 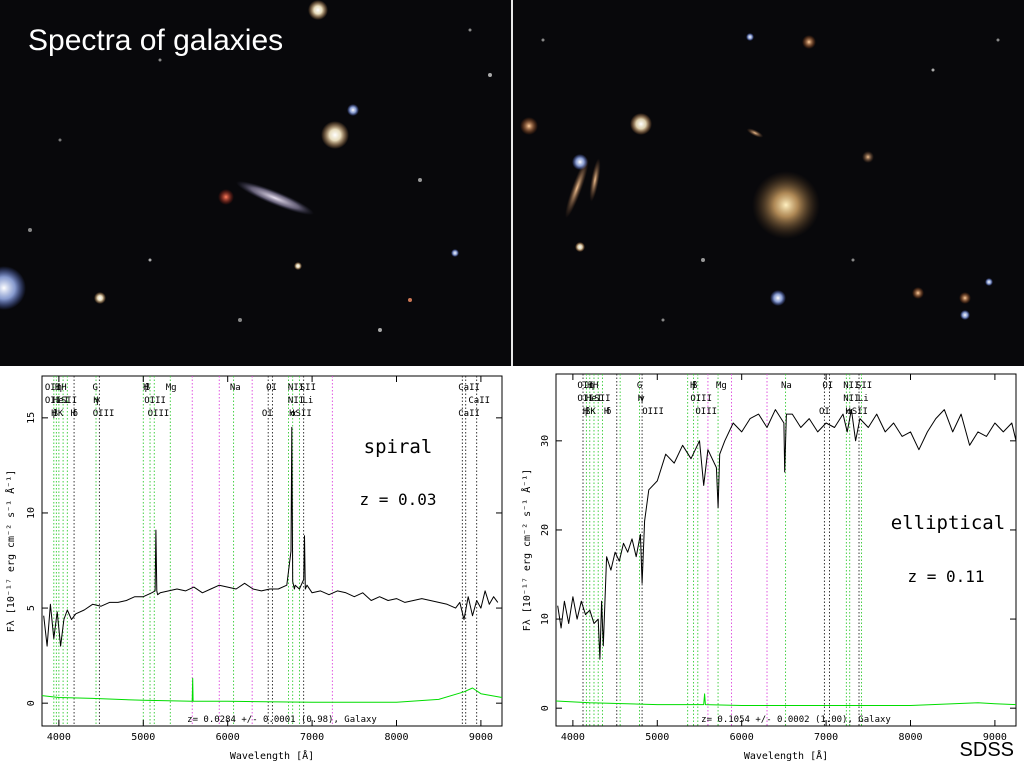 I want to click on slide-title: Spectra of galaxies, so click(x=156, y=40).